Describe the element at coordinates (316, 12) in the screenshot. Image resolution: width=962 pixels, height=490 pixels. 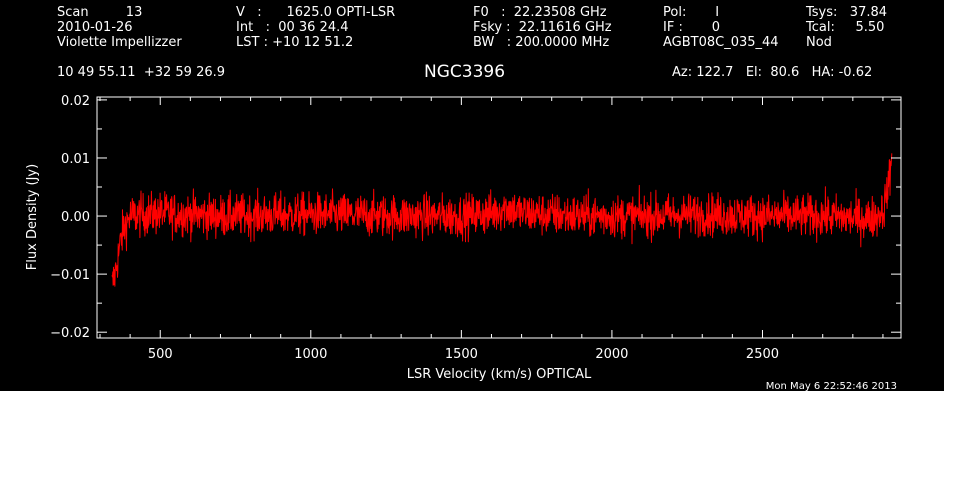
I see `velocity-value: V : 1625.0 OPTI-LSR` at that location.